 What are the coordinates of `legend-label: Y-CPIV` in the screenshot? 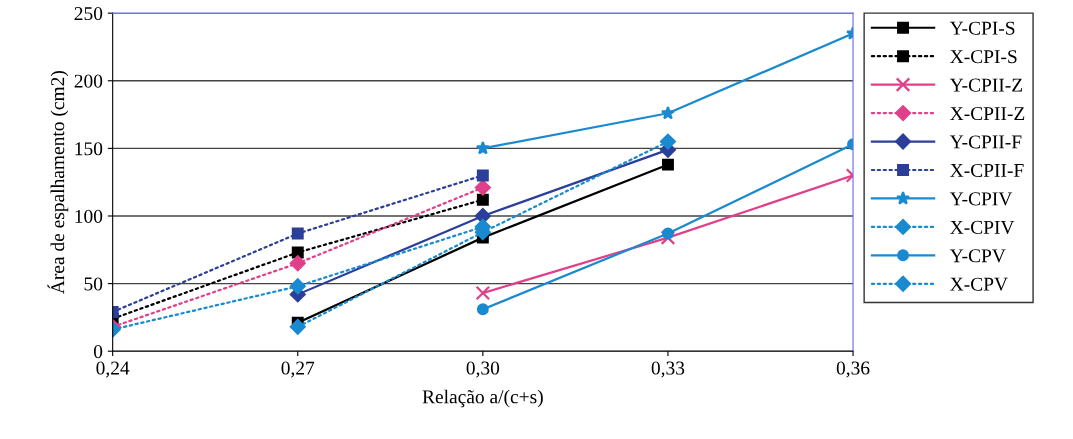 It's located at (981, 199).